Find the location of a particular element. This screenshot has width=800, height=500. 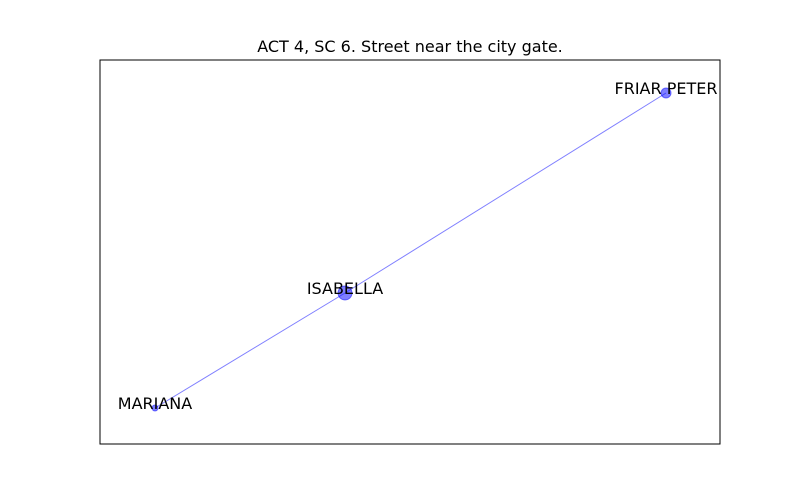

chart-title: ACT 4, SC 6. Street near the city gate. is located at coordinates (410, 46).